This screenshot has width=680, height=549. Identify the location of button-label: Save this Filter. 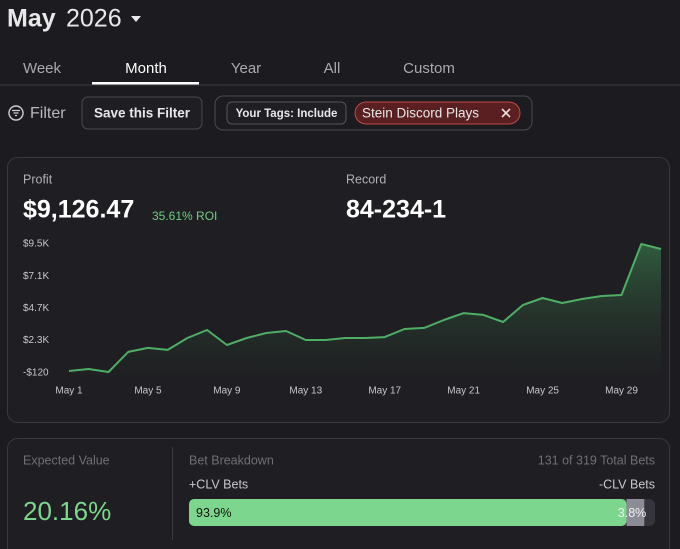
(142, 113).